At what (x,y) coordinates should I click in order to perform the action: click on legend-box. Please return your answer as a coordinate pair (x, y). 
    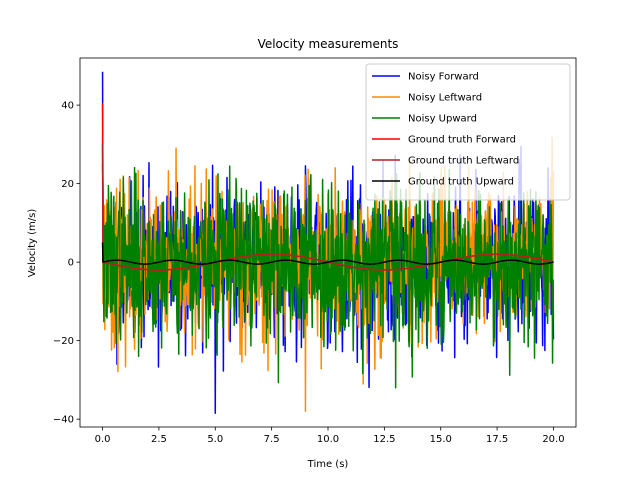
    Looking at the image, I should click on (468, 132).